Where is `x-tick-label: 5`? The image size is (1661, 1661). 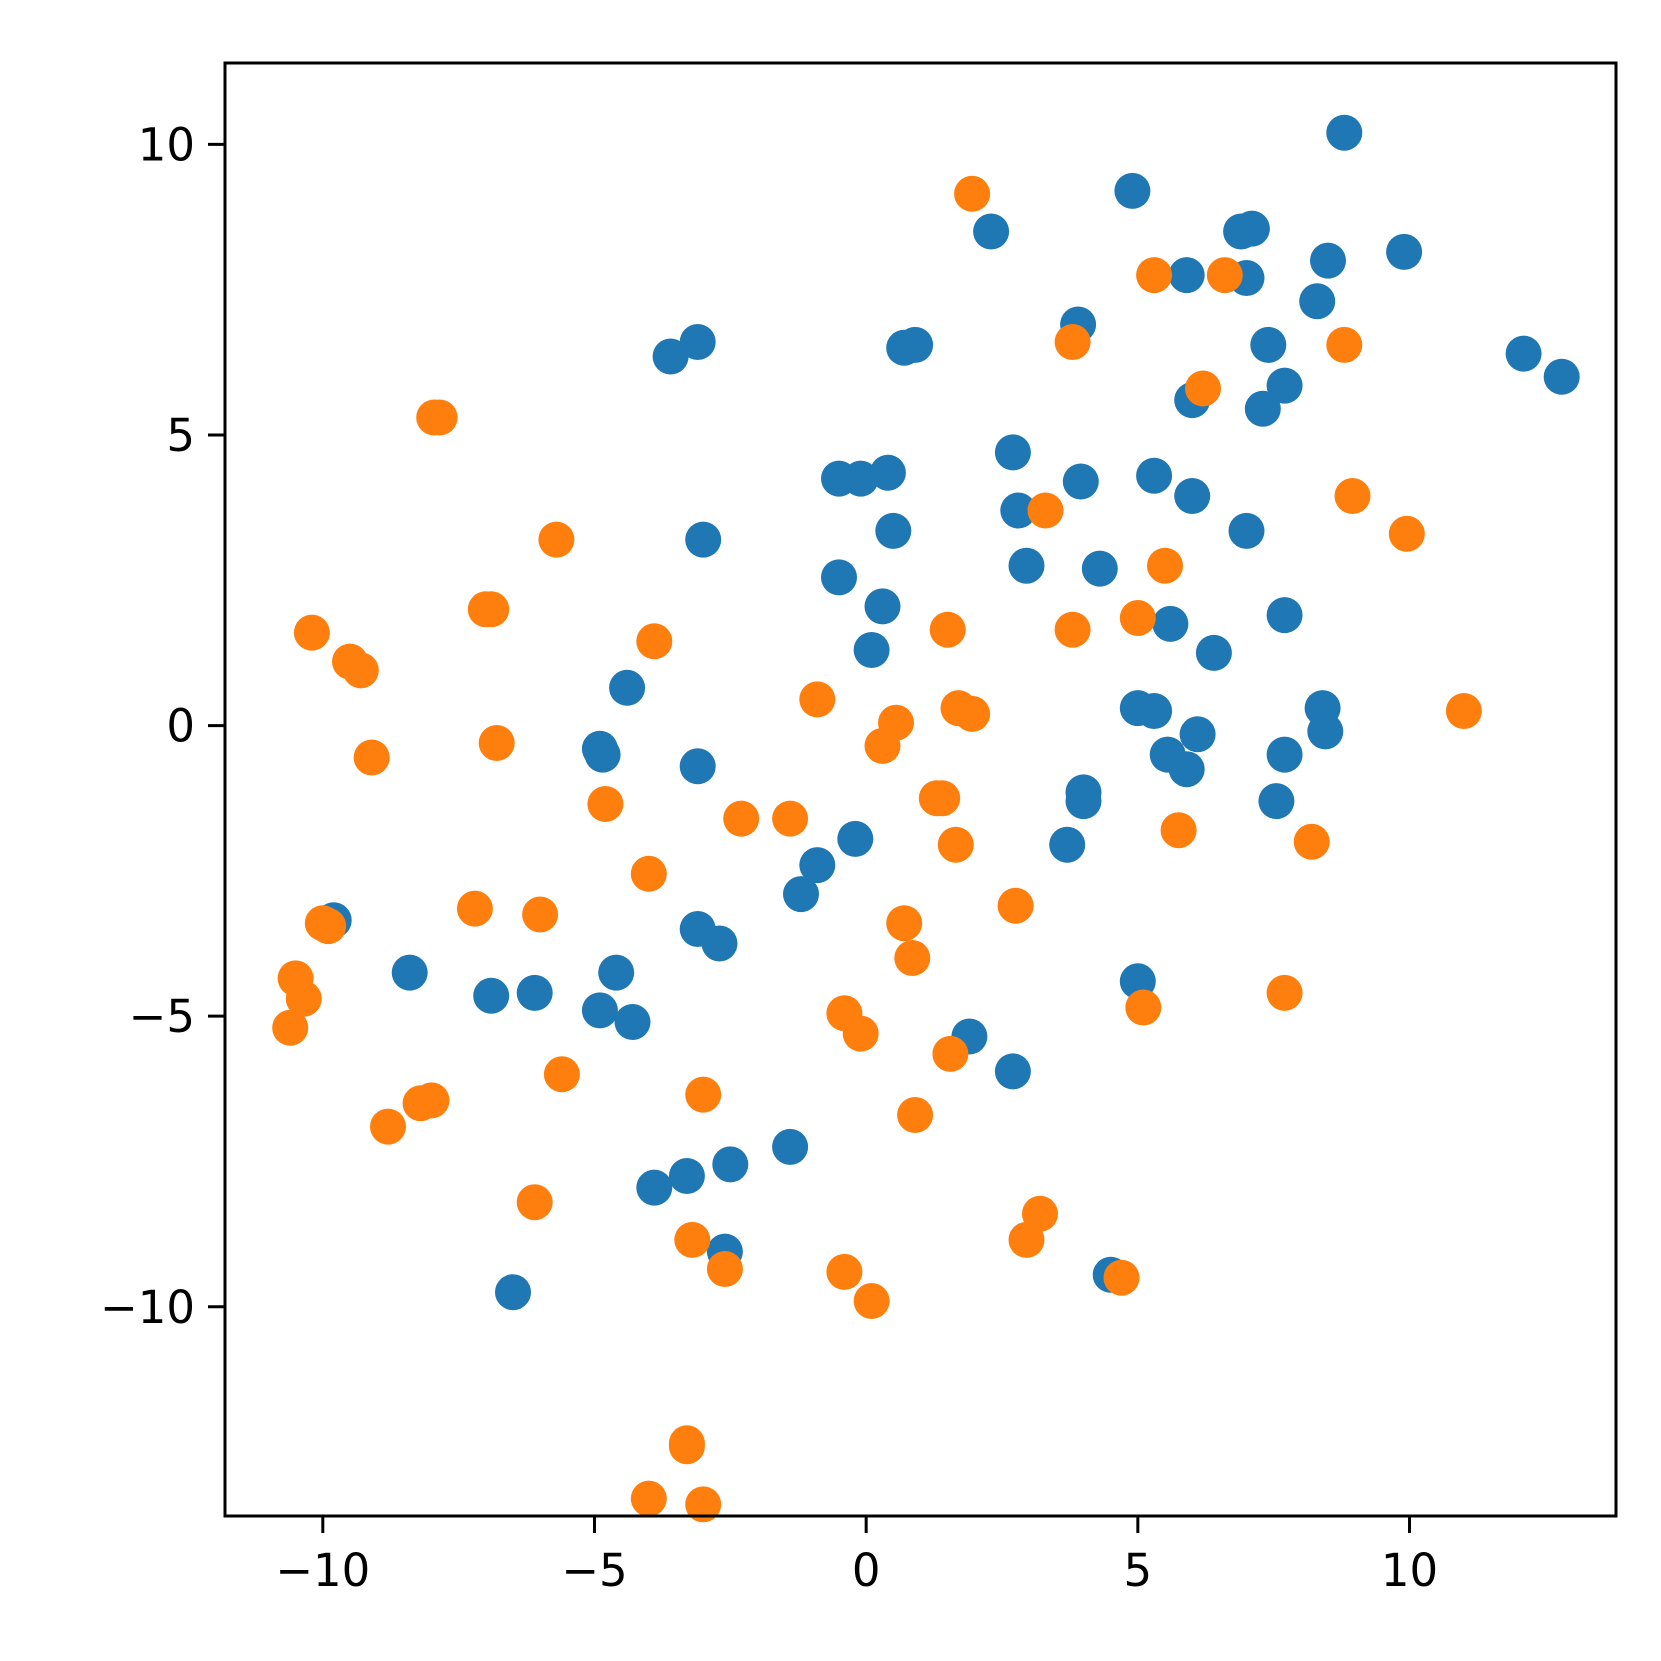
x-tick-label: 5 is located at coordinates (1138, 1570).